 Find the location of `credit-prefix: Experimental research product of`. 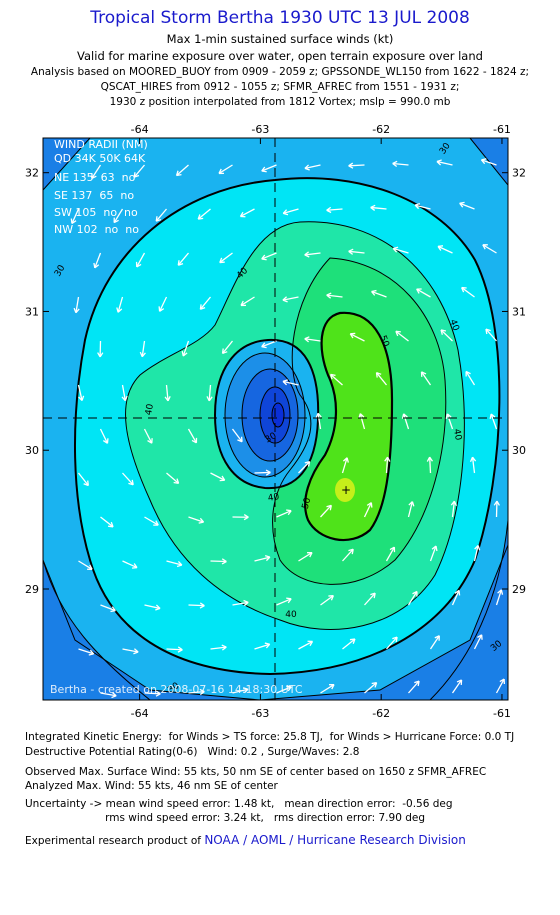

credit-prefix: Experimental research product of is located at coordinates (115, 841).